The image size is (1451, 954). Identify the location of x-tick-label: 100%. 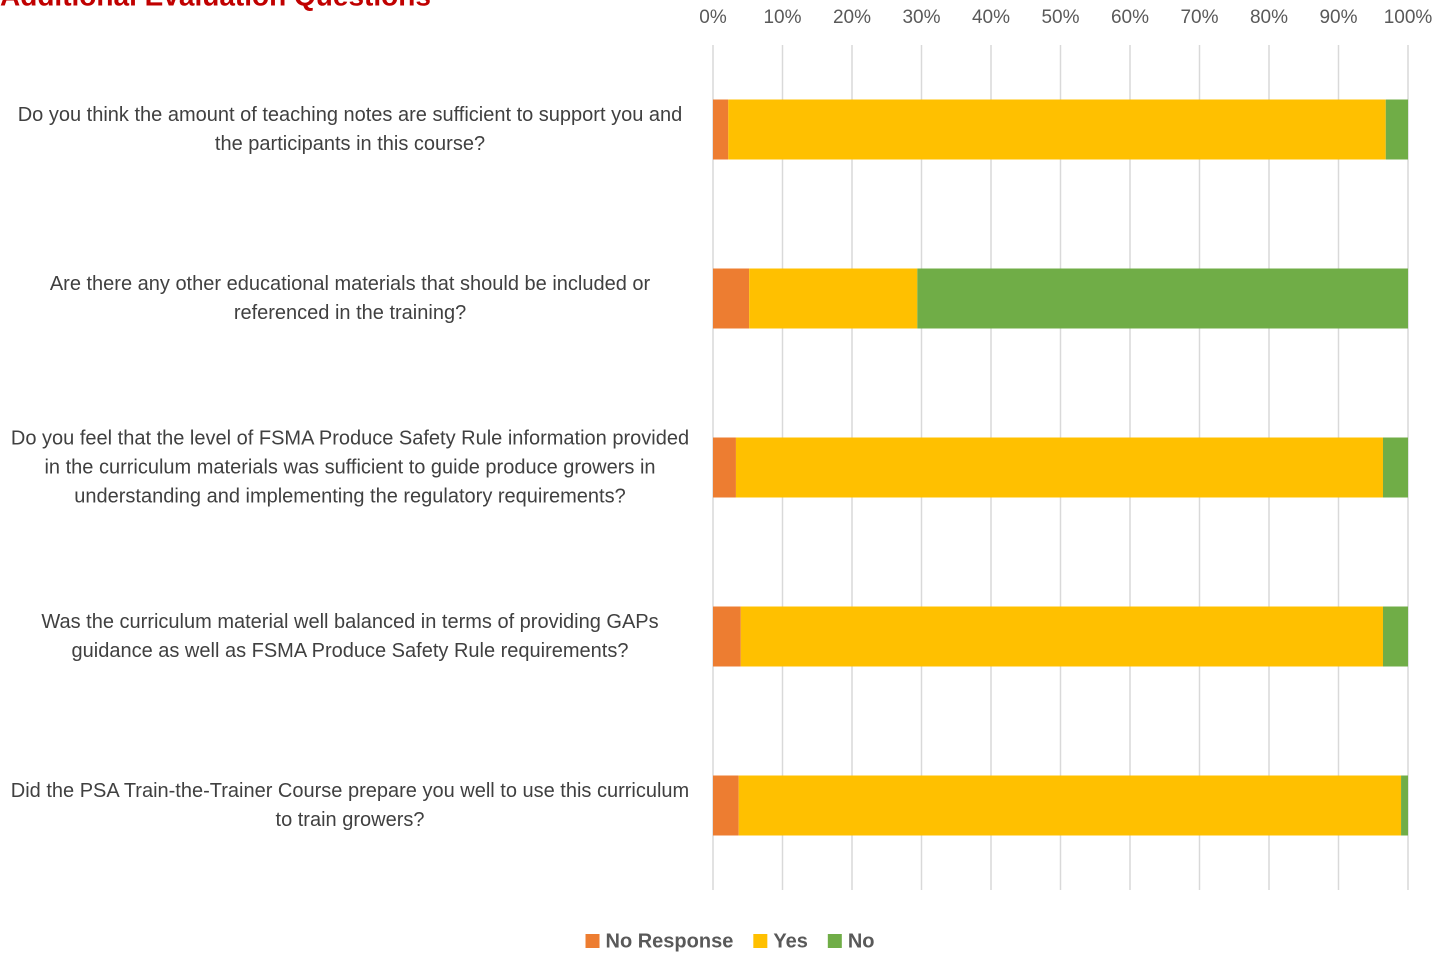
(1408, 17).